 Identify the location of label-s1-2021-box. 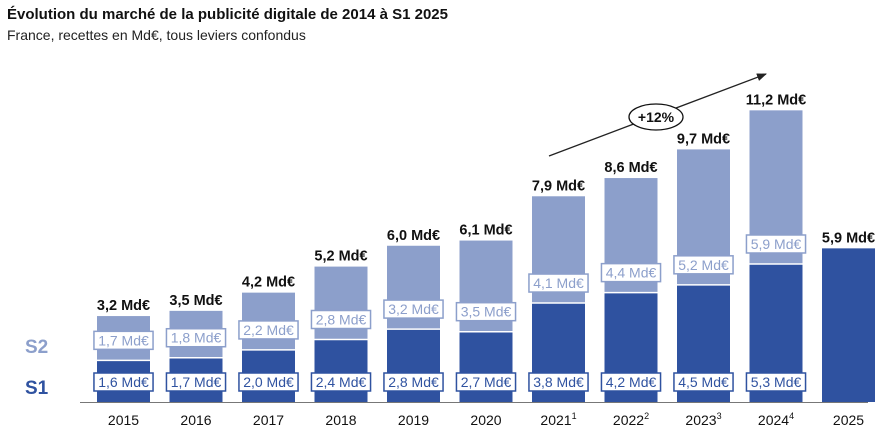
(558, 382).